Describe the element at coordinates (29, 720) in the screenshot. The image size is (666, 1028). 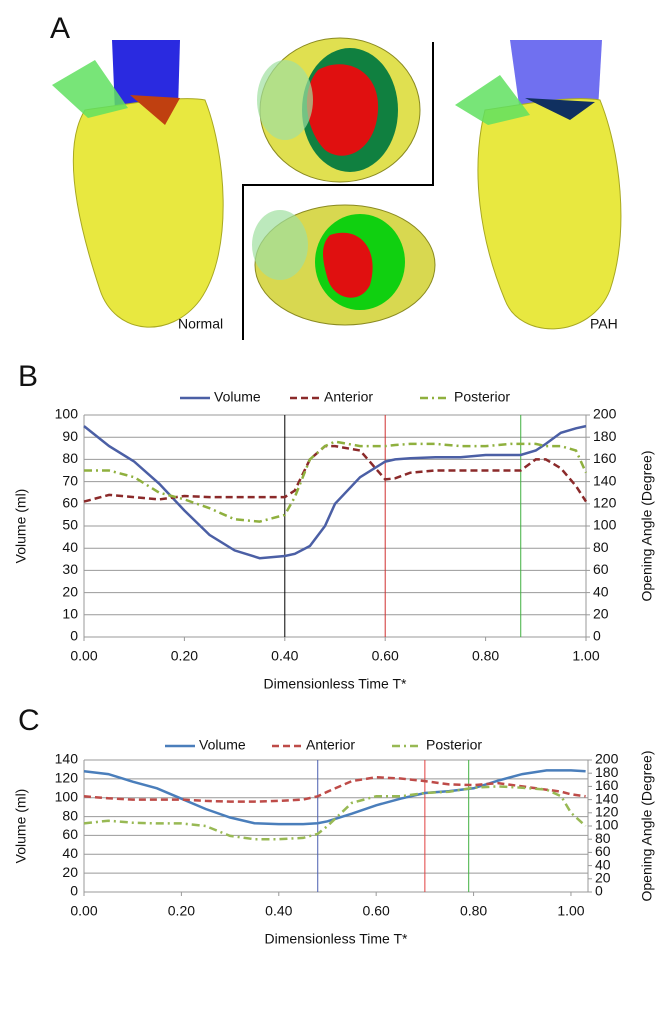
I see `panel-label: C` at that location.